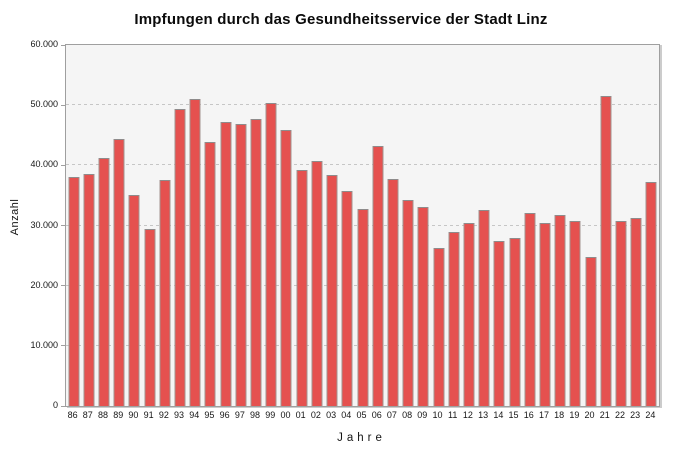  Describe the element at coordinates (635, 415) in the screenshot. I see `x-tick-label: 23` at that location.